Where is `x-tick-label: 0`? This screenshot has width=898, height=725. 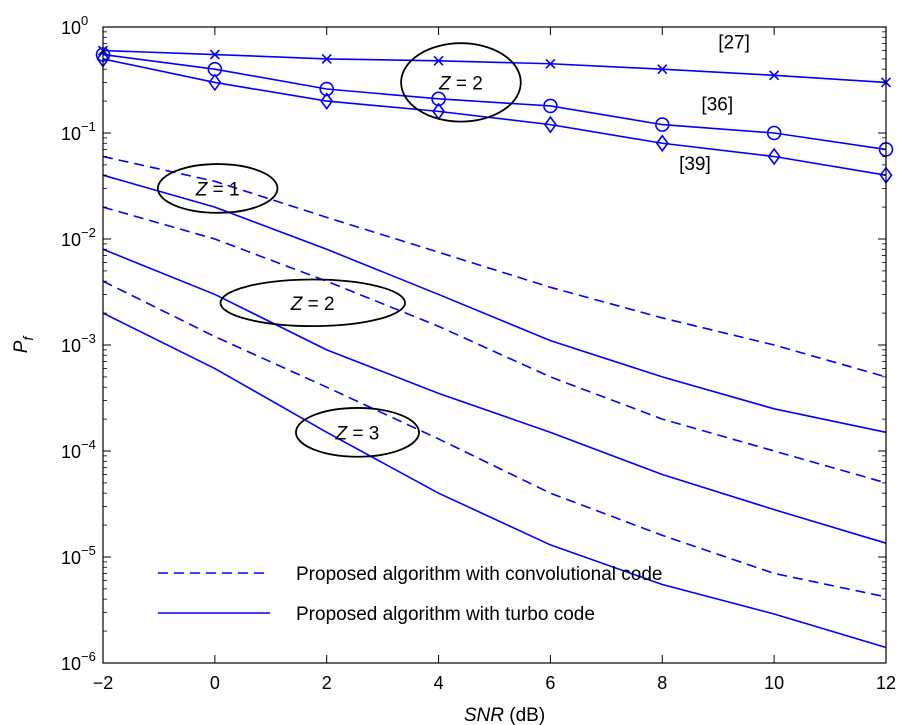
x-tick-label: 0 is located at coordinates (215, 683).